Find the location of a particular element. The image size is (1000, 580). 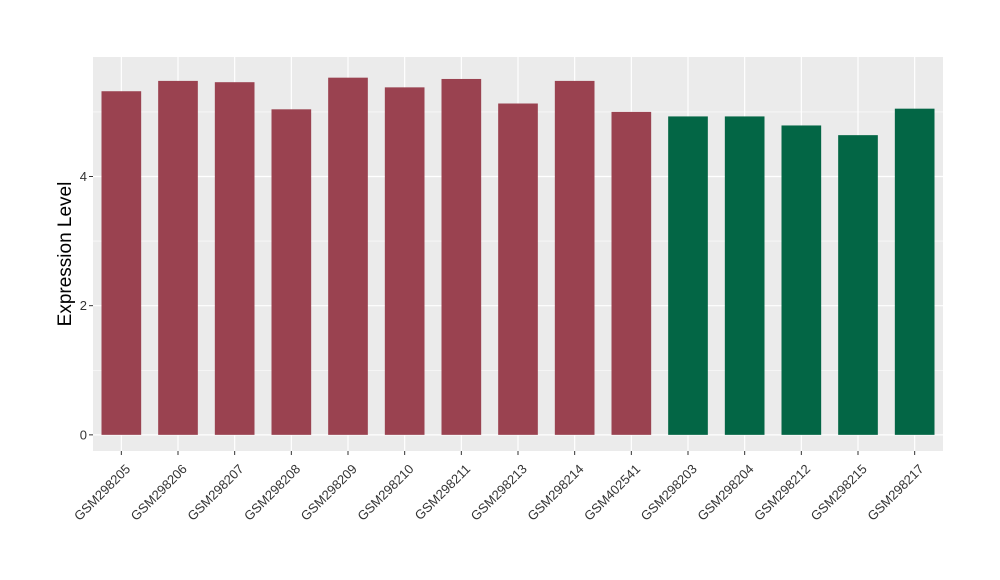

x-tick-label: GSM402541 is located at coordinates (612, 492).